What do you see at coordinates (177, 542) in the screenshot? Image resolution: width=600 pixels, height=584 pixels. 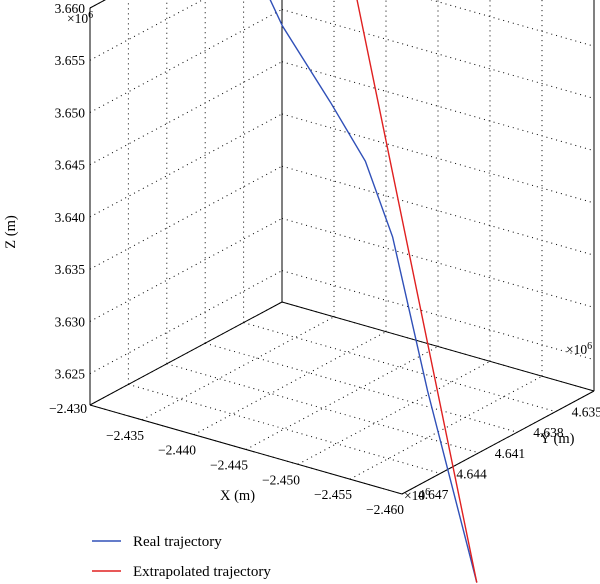 I see `legend-label-real: Real trajectory` at bounding box center [177, 542].